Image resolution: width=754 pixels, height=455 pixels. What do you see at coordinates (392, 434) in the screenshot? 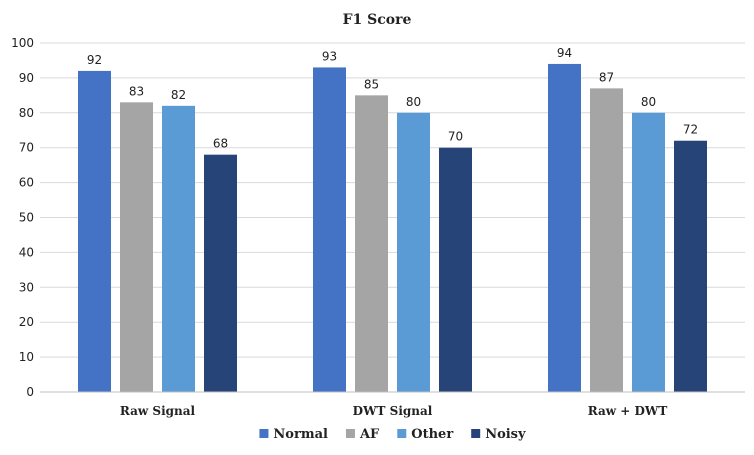
I see `legend: Normal AF Other Noisy` at bounding box center [392, 434].